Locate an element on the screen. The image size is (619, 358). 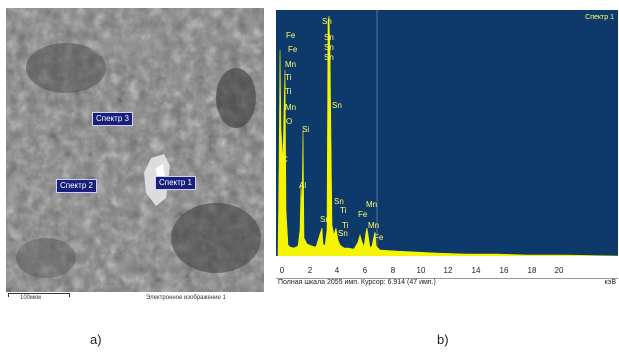
energy-axis: 0 2 4 6 8 10 12 14 16 18 20 is located at coordinates (447, 267).